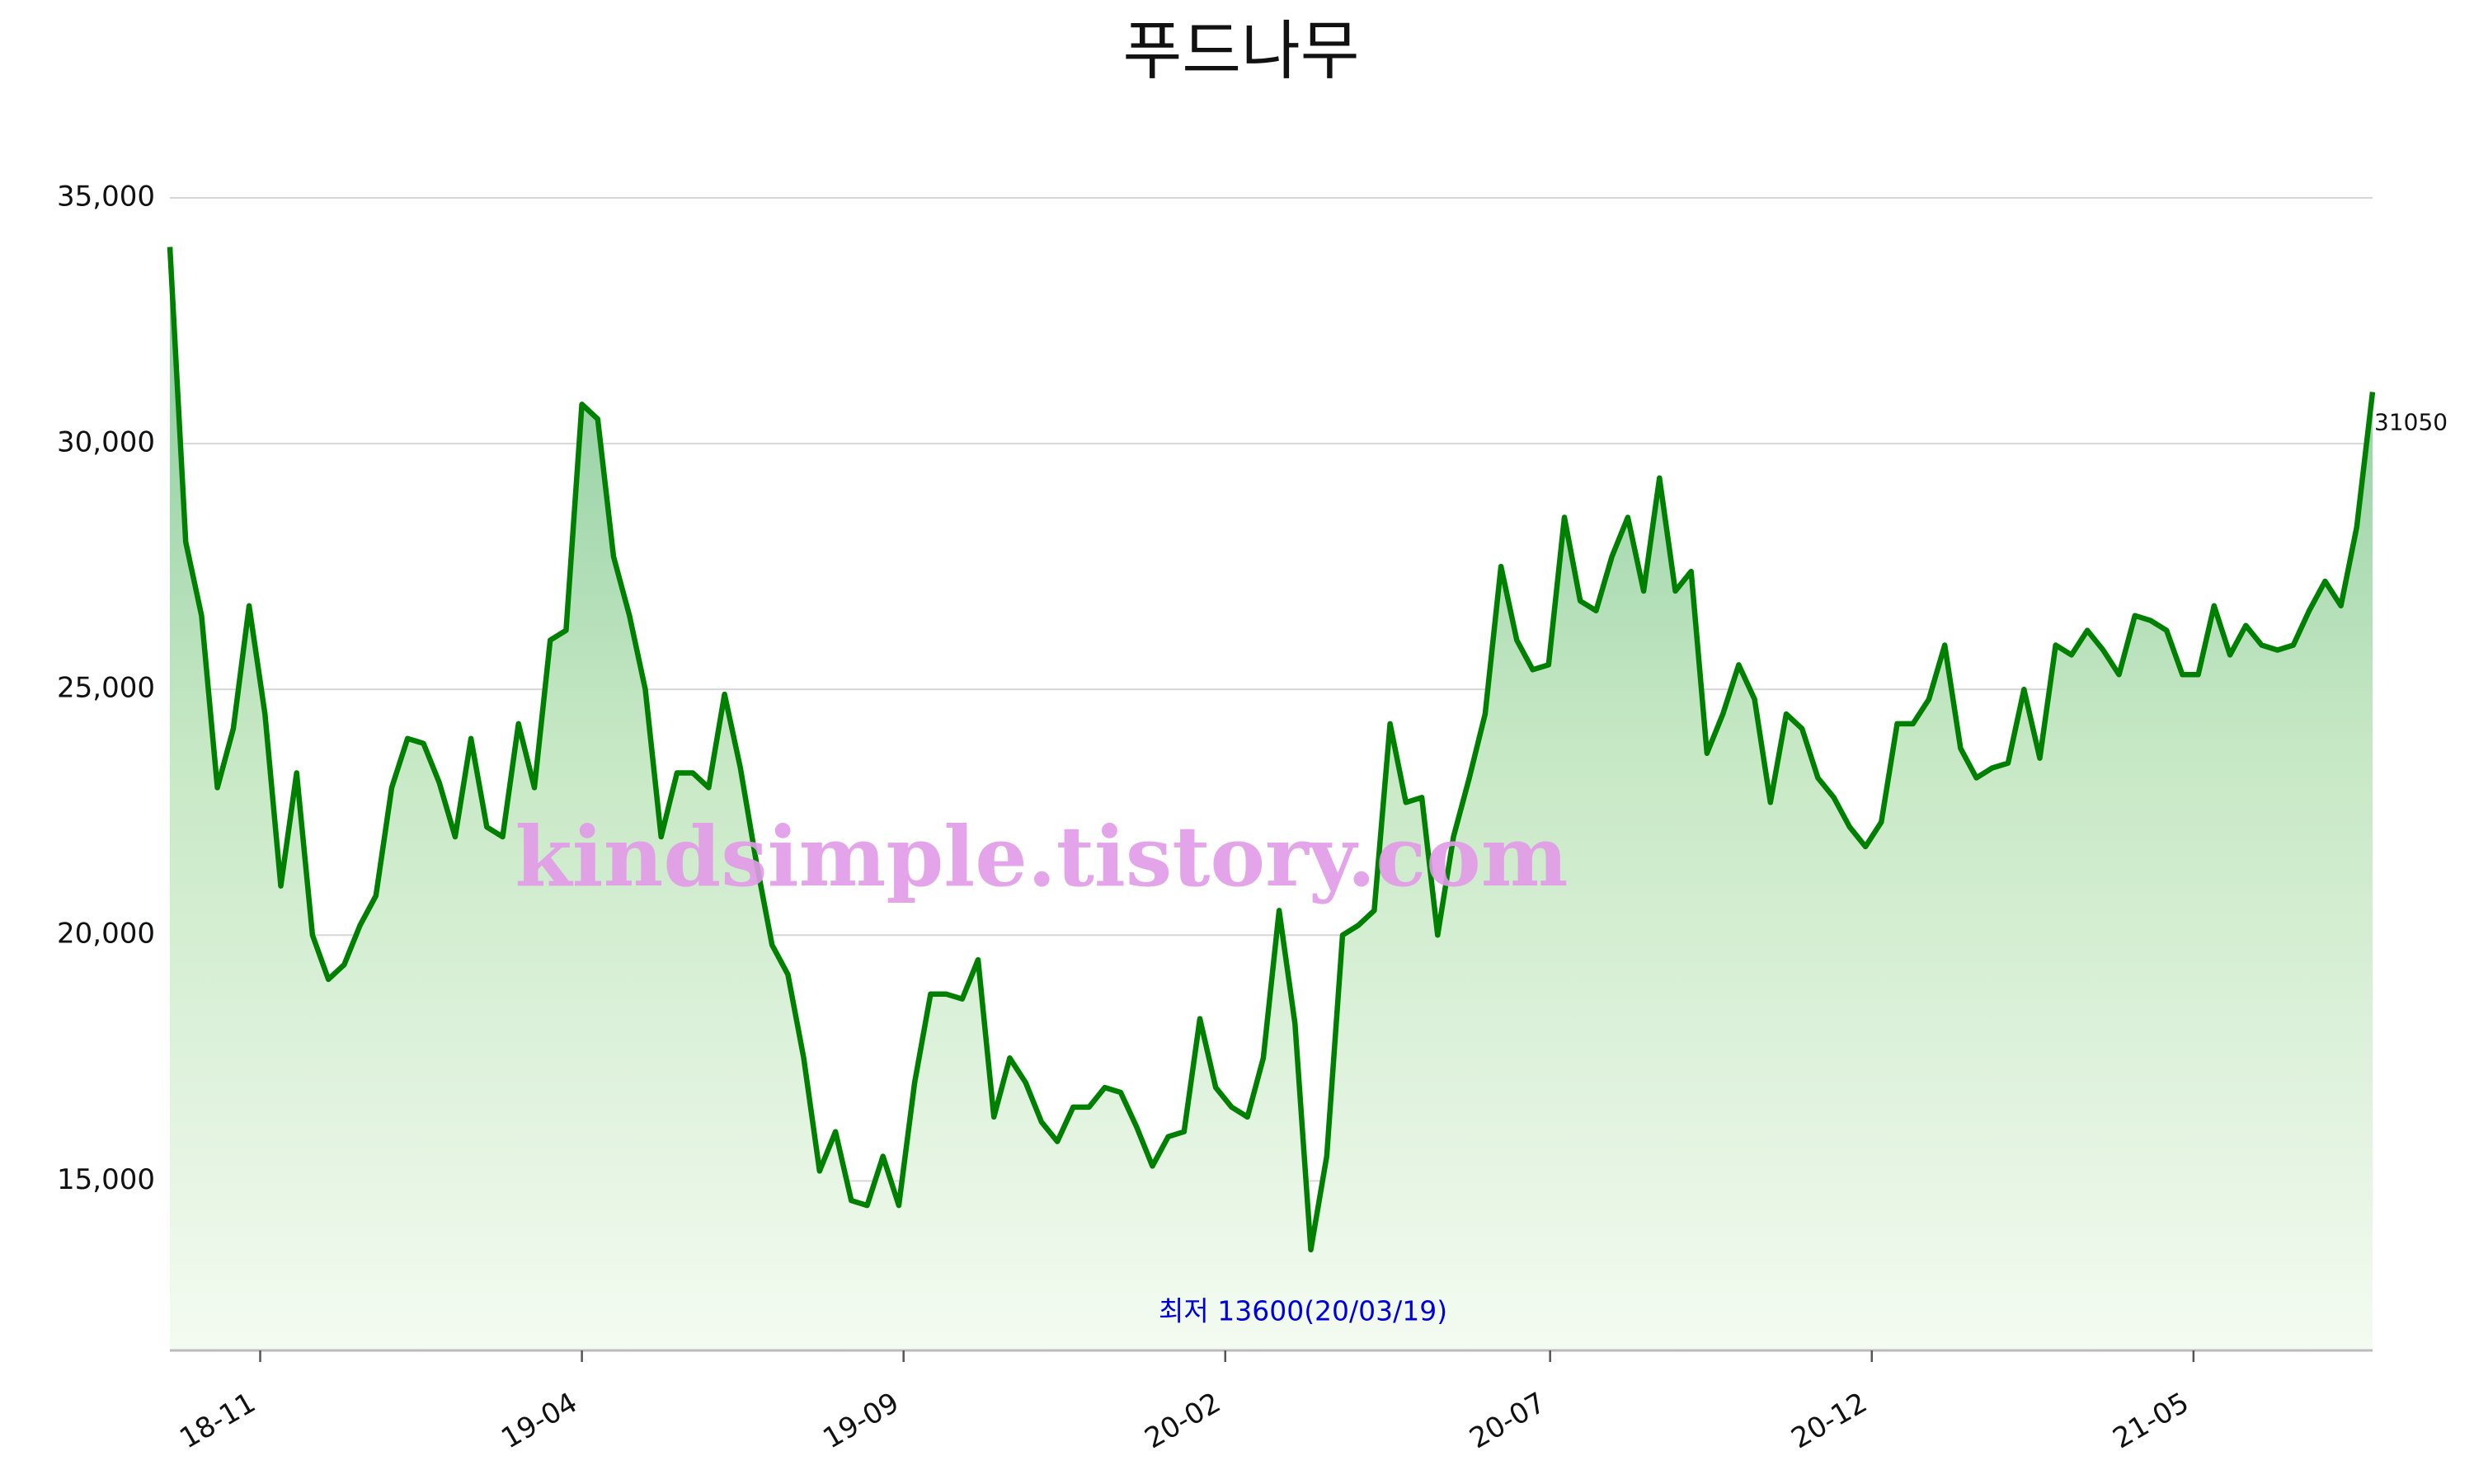 The image size is (2474, 1484). I want to click on x-tick-label: 20-02, so click(1182, 1420).